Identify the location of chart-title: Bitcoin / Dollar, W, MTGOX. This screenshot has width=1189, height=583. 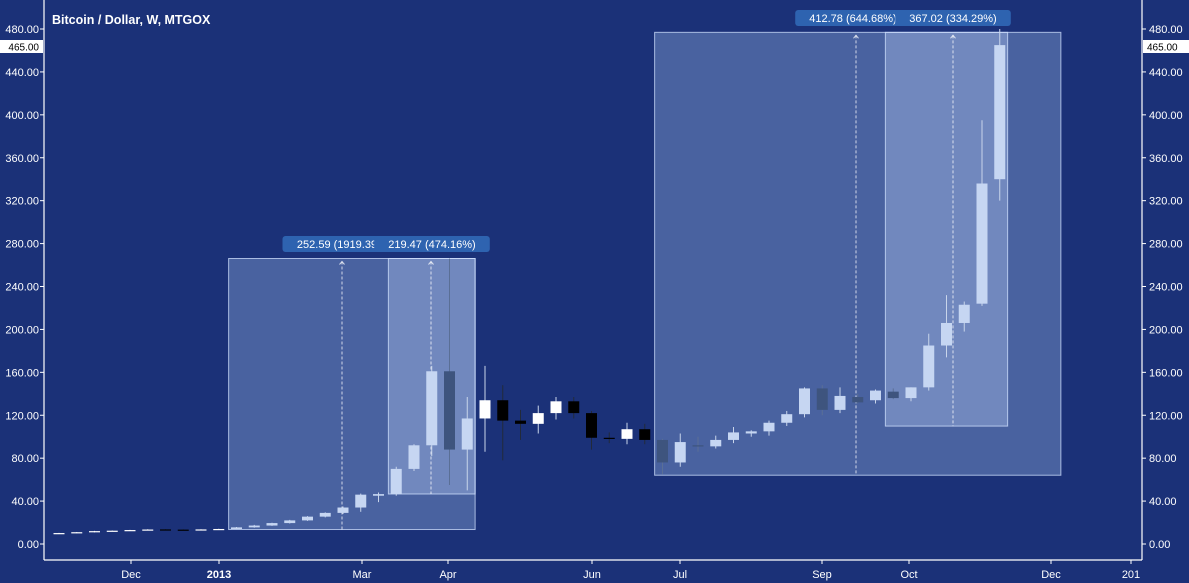
(131, 20).